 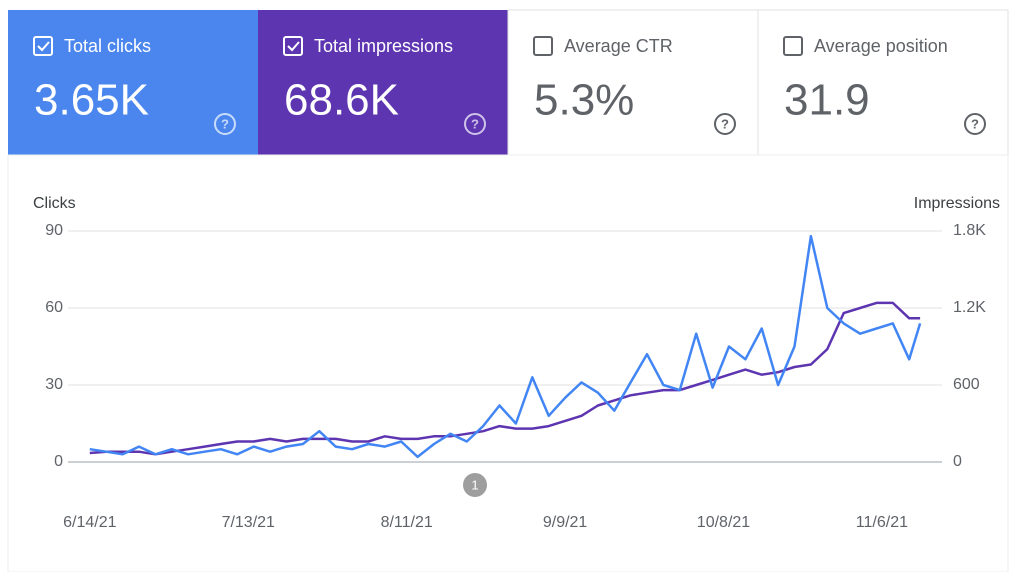 What do you see at coordinates (54, 307) in the screenshot?
I see `y-tick-label: 60` at bounding box center [54, 307].